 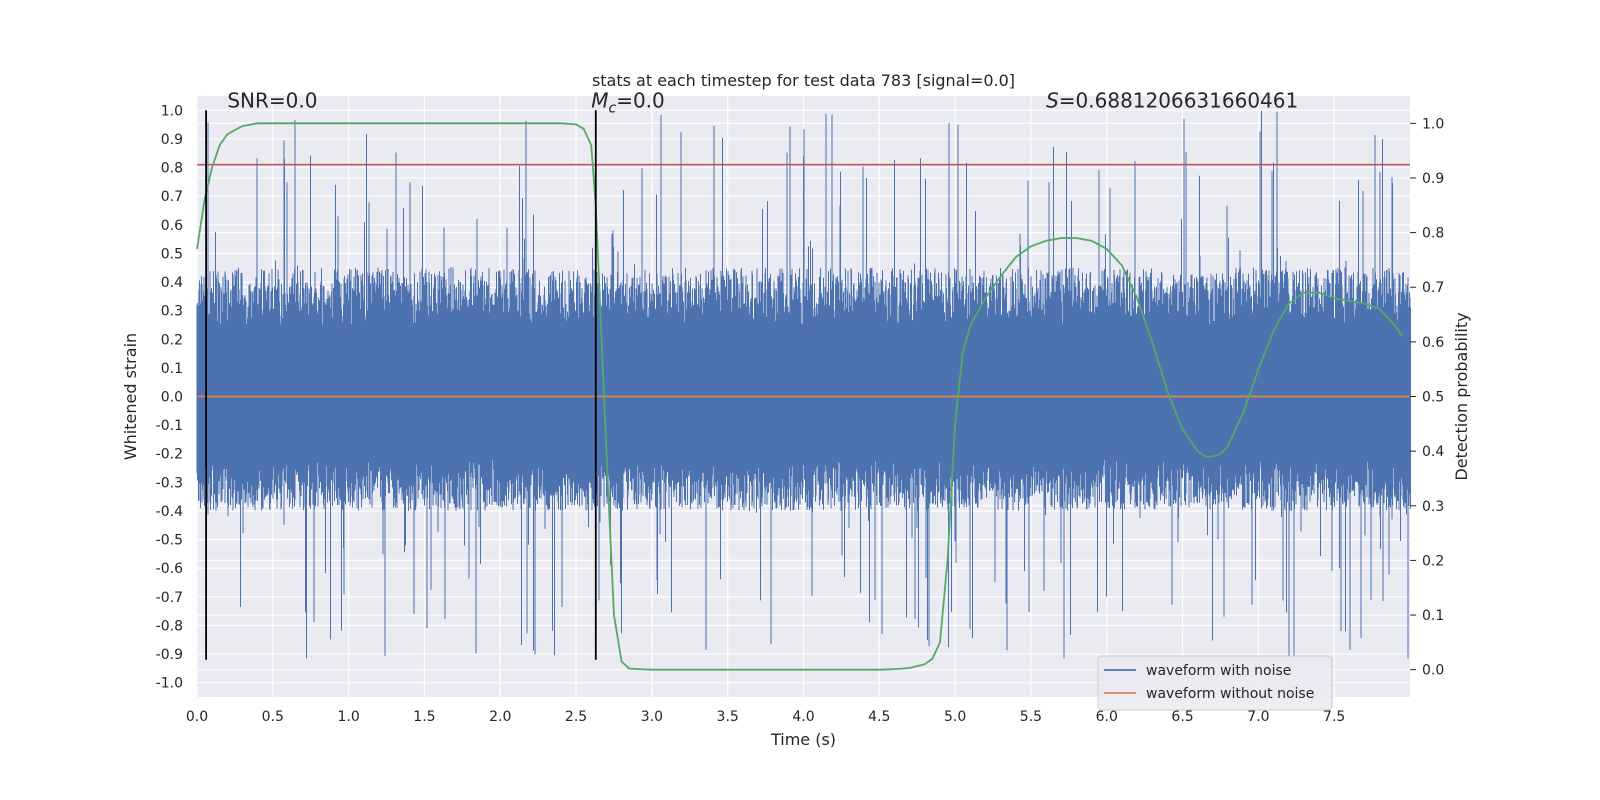 What do you see at coordinates (1433, 124) in the screenshot?
I see `y2-tick-label: 1.0` at bounding box center [1433, 124].